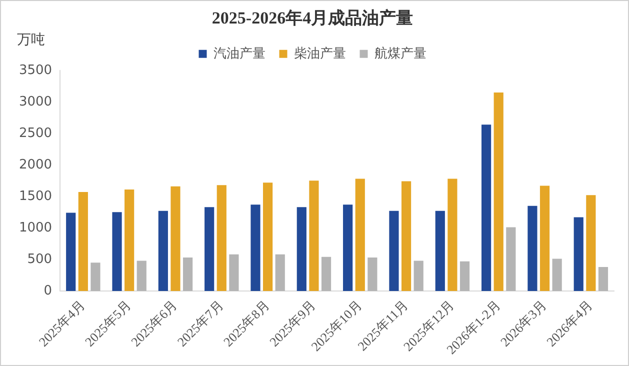  Describe the element at coordinates (39, 259) in the screenshot. I see `y-tick-label: 500` at that location.